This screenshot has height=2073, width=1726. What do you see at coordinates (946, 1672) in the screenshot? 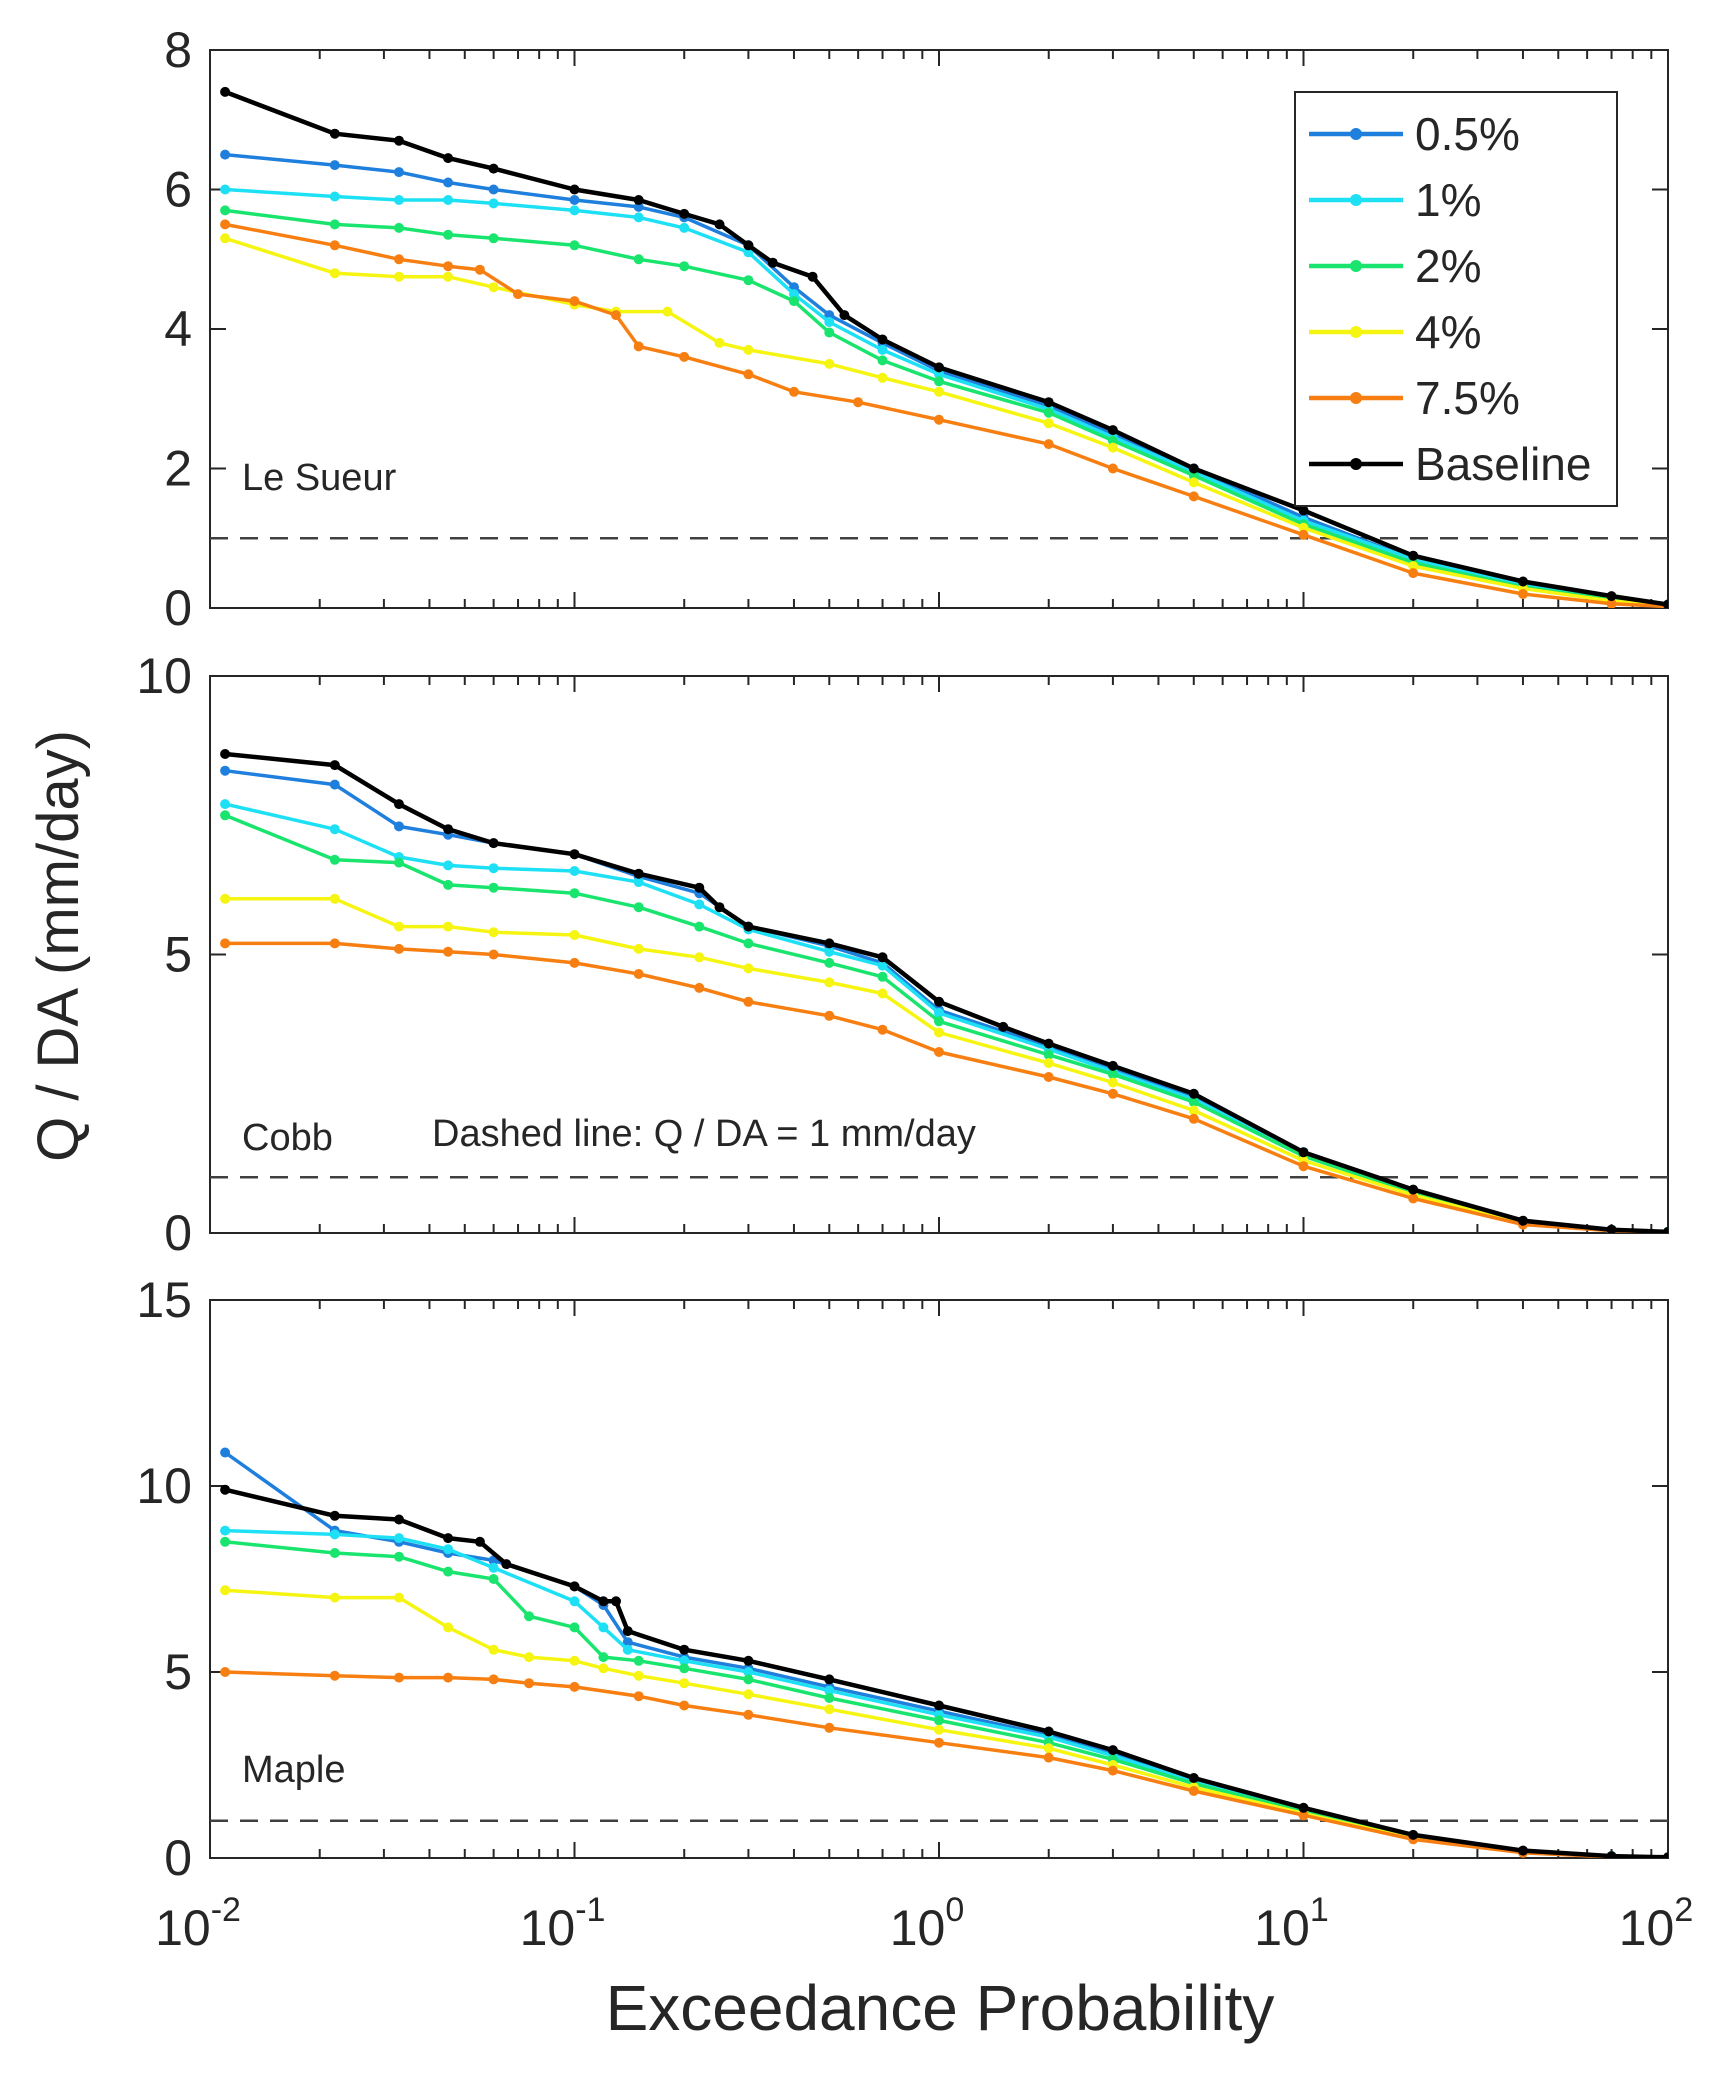
I see `series-line-Baseline` at bounding box center [946, 1672].